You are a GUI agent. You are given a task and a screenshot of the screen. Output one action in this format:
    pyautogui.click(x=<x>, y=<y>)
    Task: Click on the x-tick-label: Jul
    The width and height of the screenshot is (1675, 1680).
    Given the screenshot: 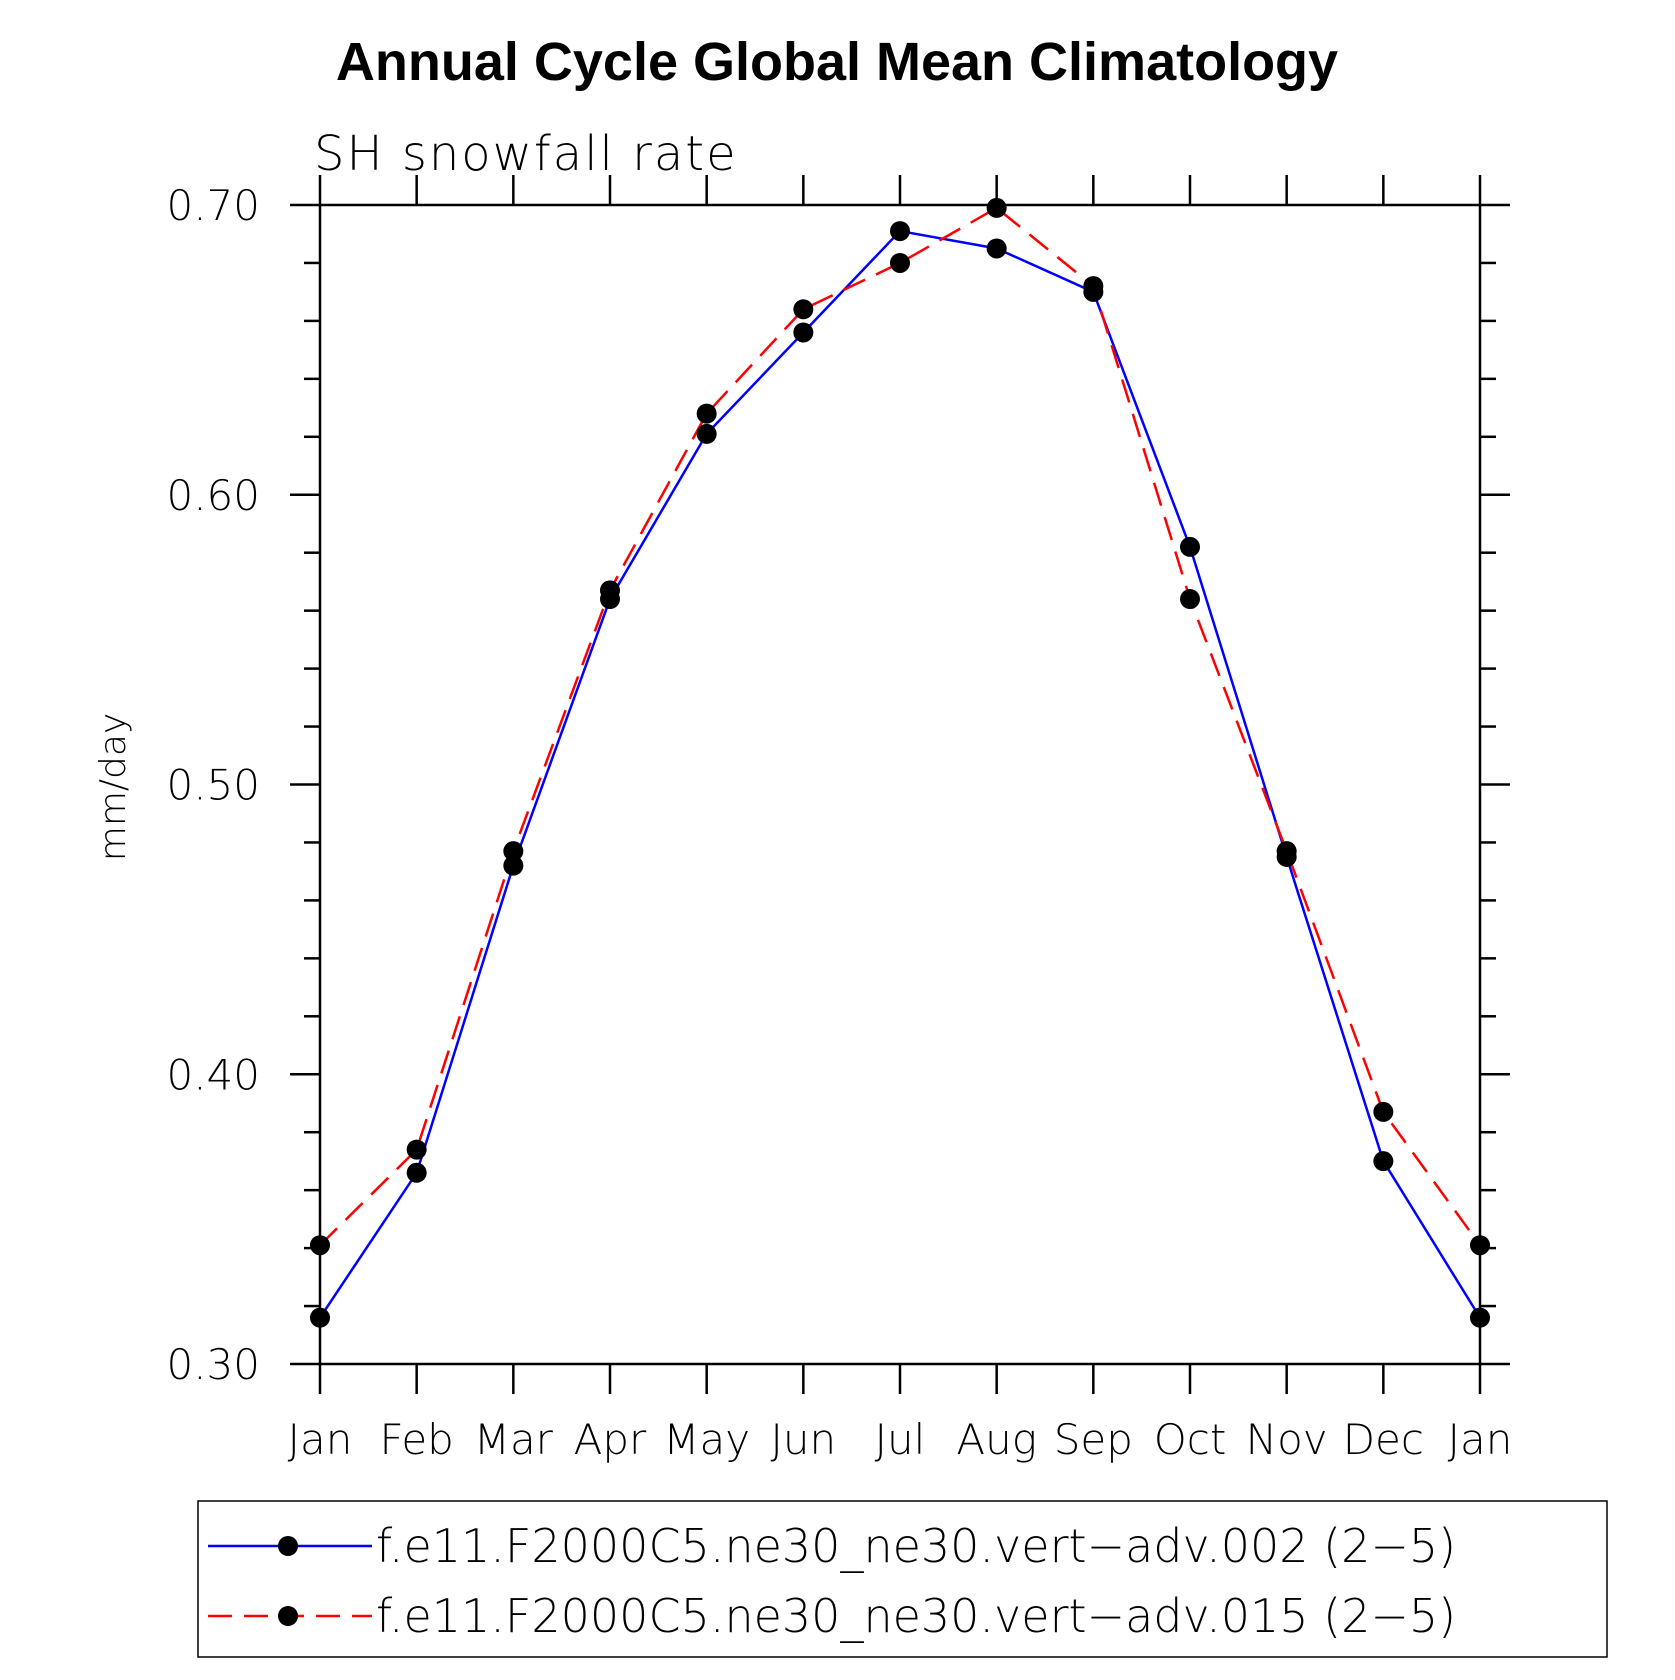 What is the action you would take?
    pyautogui.click(x=900, y=1439)
    